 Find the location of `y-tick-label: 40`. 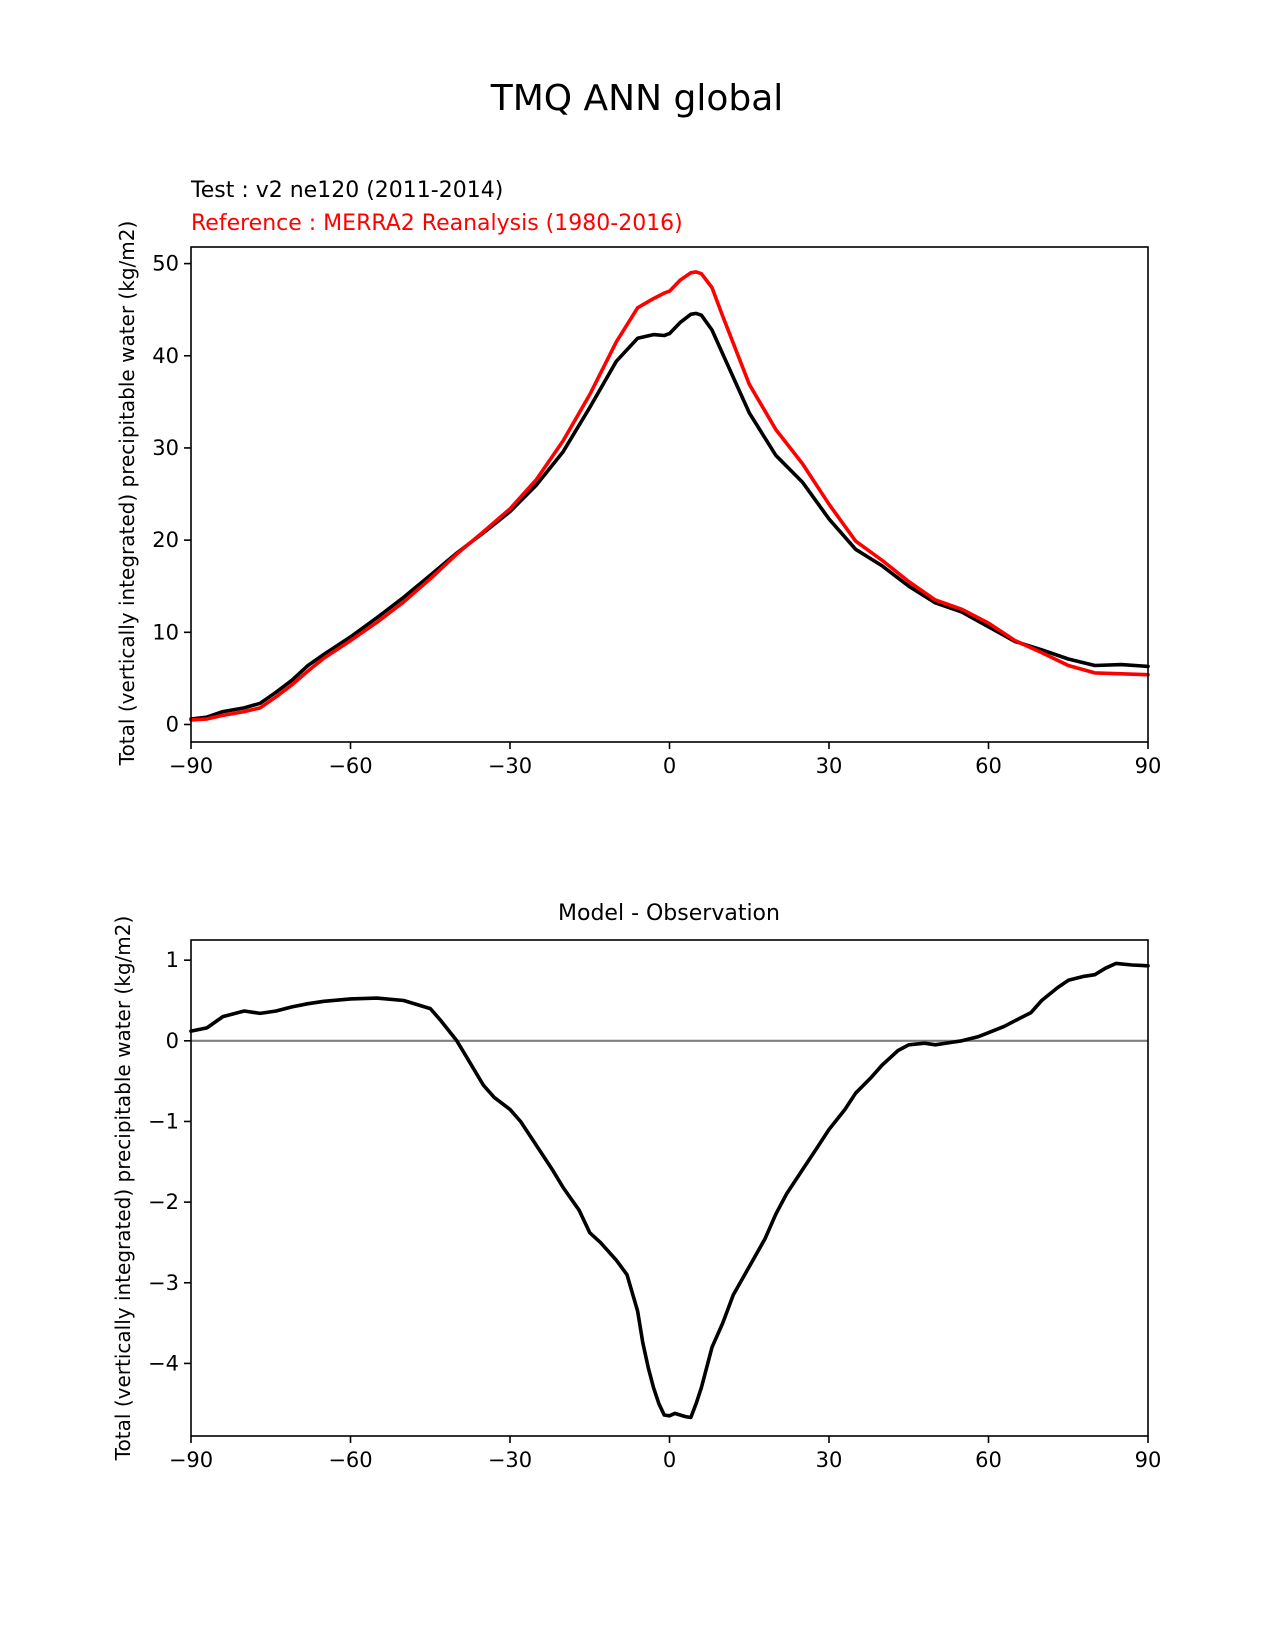

y-tick-label: 40 is located at coordinates (165, 356).